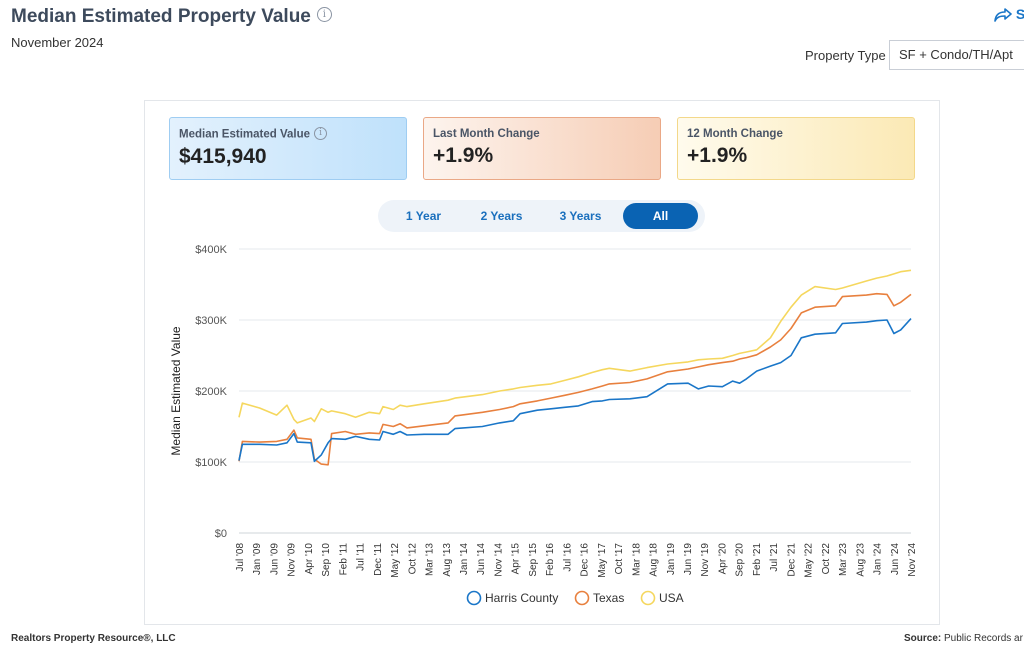  What do you see at coordinates (722, 559) in the screenshot?
I see `x-tick-label: Apr '20` at bounding box center [722, 559].